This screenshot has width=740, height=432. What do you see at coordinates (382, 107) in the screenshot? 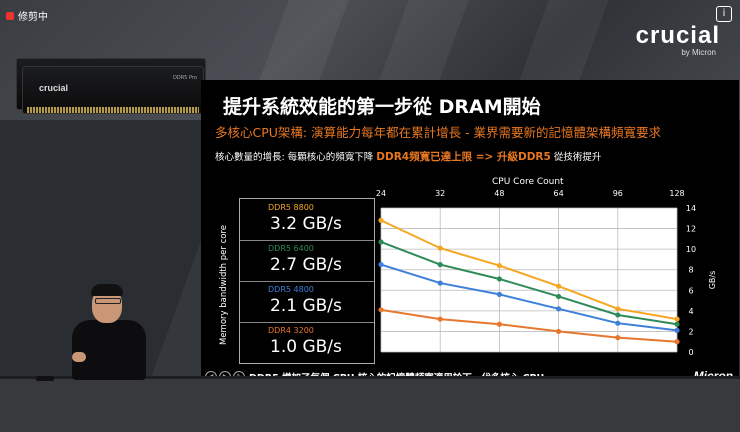
I see `slide-title: 提升系統效能的第一步從 DRAM開始` at bounding box center [382, 107].